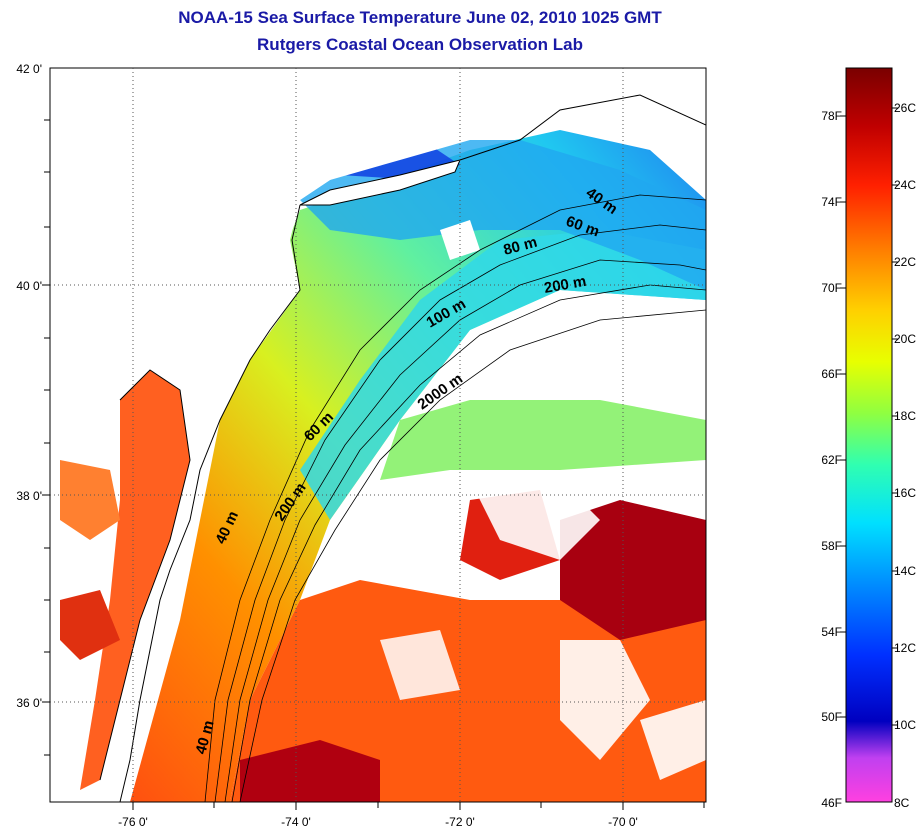 The height and width of the screenshot is (832, 920). Describe the element at coordinates (29, 69) in the screenshot. I see `lat-label: 42 0'` at that location.